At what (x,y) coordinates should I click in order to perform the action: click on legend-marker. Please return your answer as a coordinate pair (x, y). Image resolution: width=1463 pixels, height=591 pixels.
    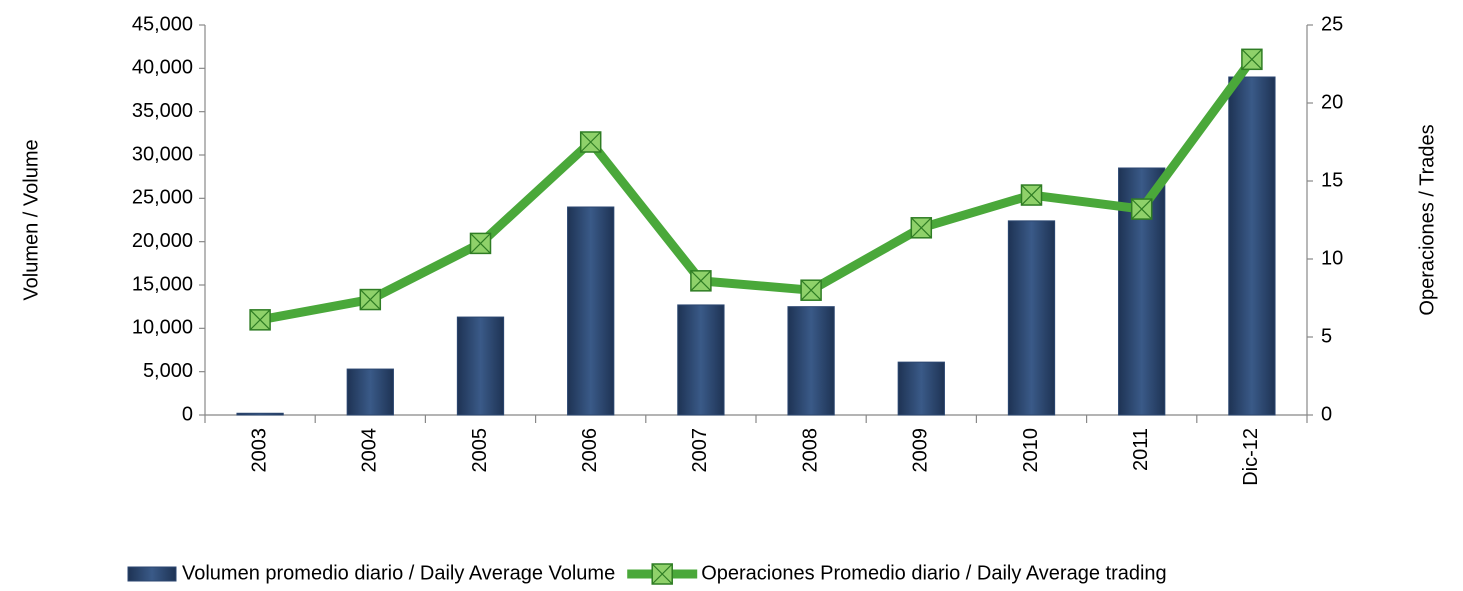
    Looking at the image, I should click on (662, 574).